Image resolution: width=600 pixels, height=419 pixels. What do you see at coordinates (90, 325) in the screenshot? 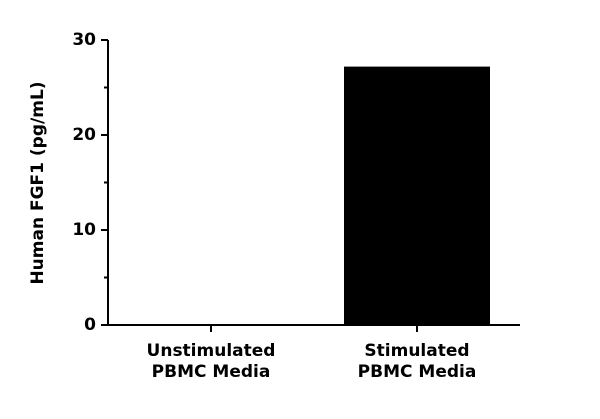
I see `y-tick-label: 0` at bounding box center [90, 325].